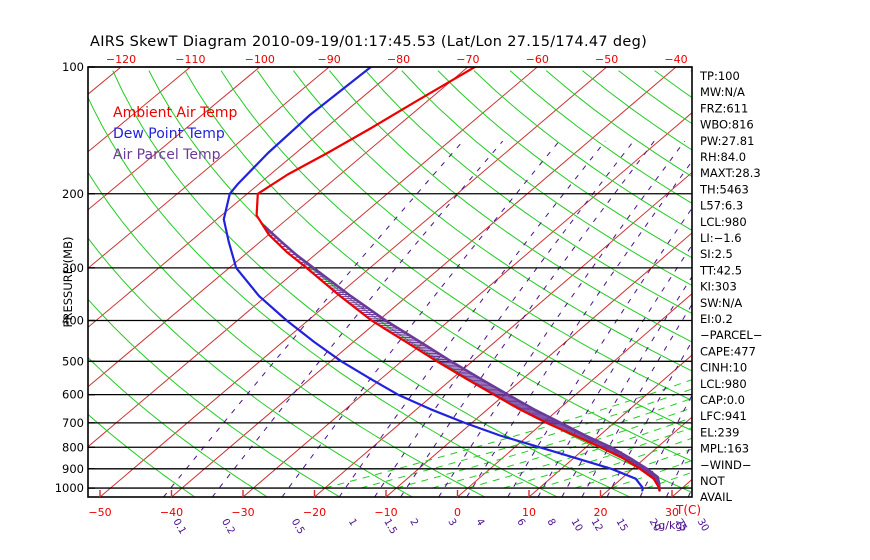 This screenshot has width=870, height=560. I want to click on pressure-tick-label: 500, so click(73, 361).